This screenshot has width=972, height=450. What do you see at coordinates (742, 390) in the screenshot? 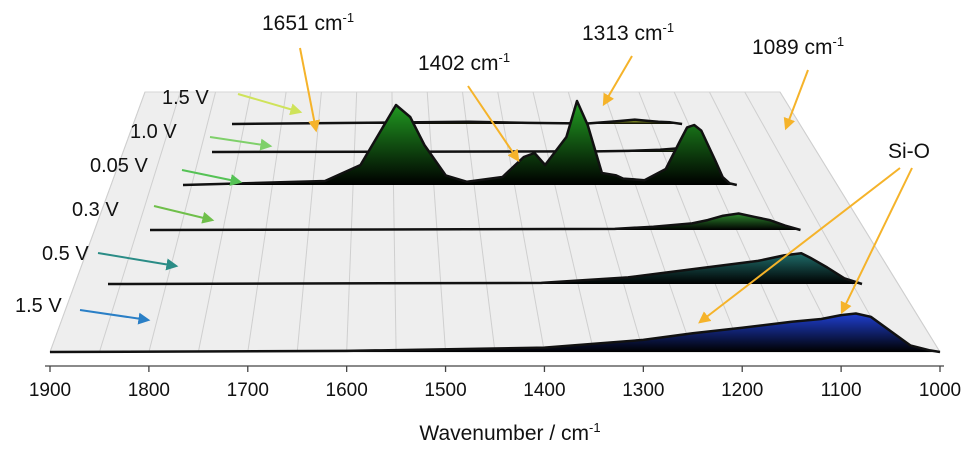
I see `x-tick-label: 1200` at bounding box center [742, 390].